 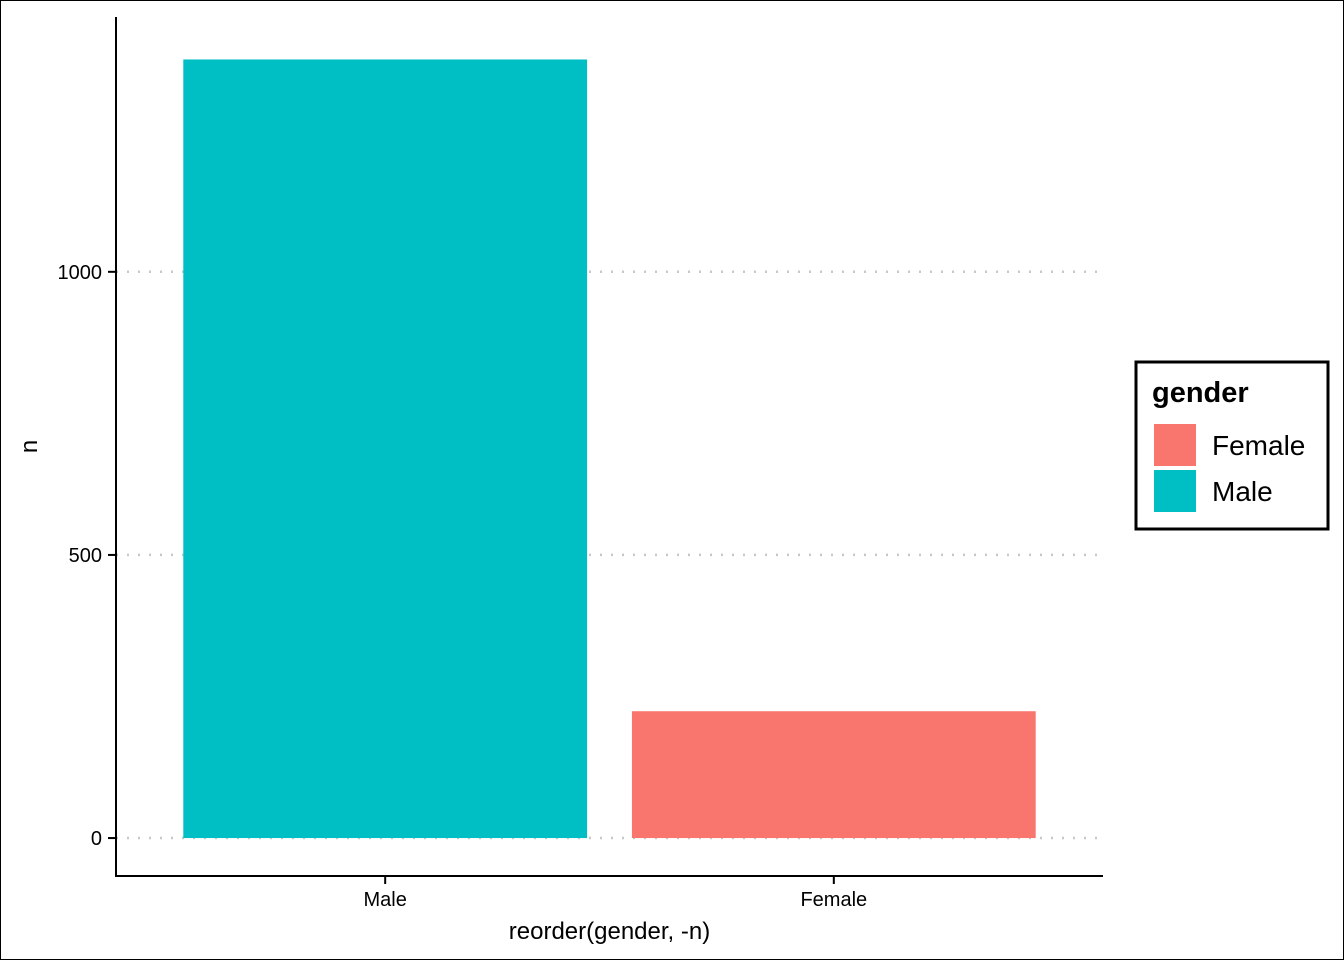 I want to click on legend-swatch-male, so click(x=1175, y=491).